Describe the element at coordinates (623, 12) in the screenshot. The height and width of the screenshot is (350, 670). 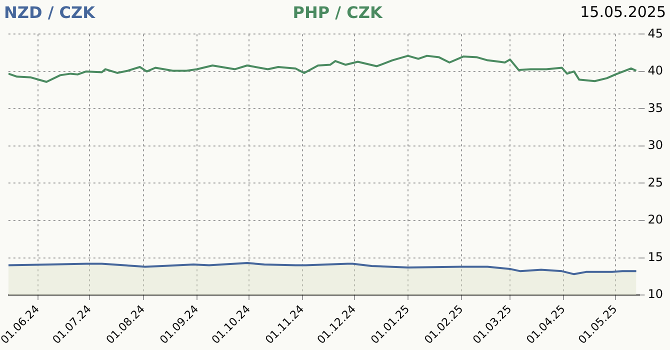
I see `chart-subtitle: 15.05.2025` at that location.